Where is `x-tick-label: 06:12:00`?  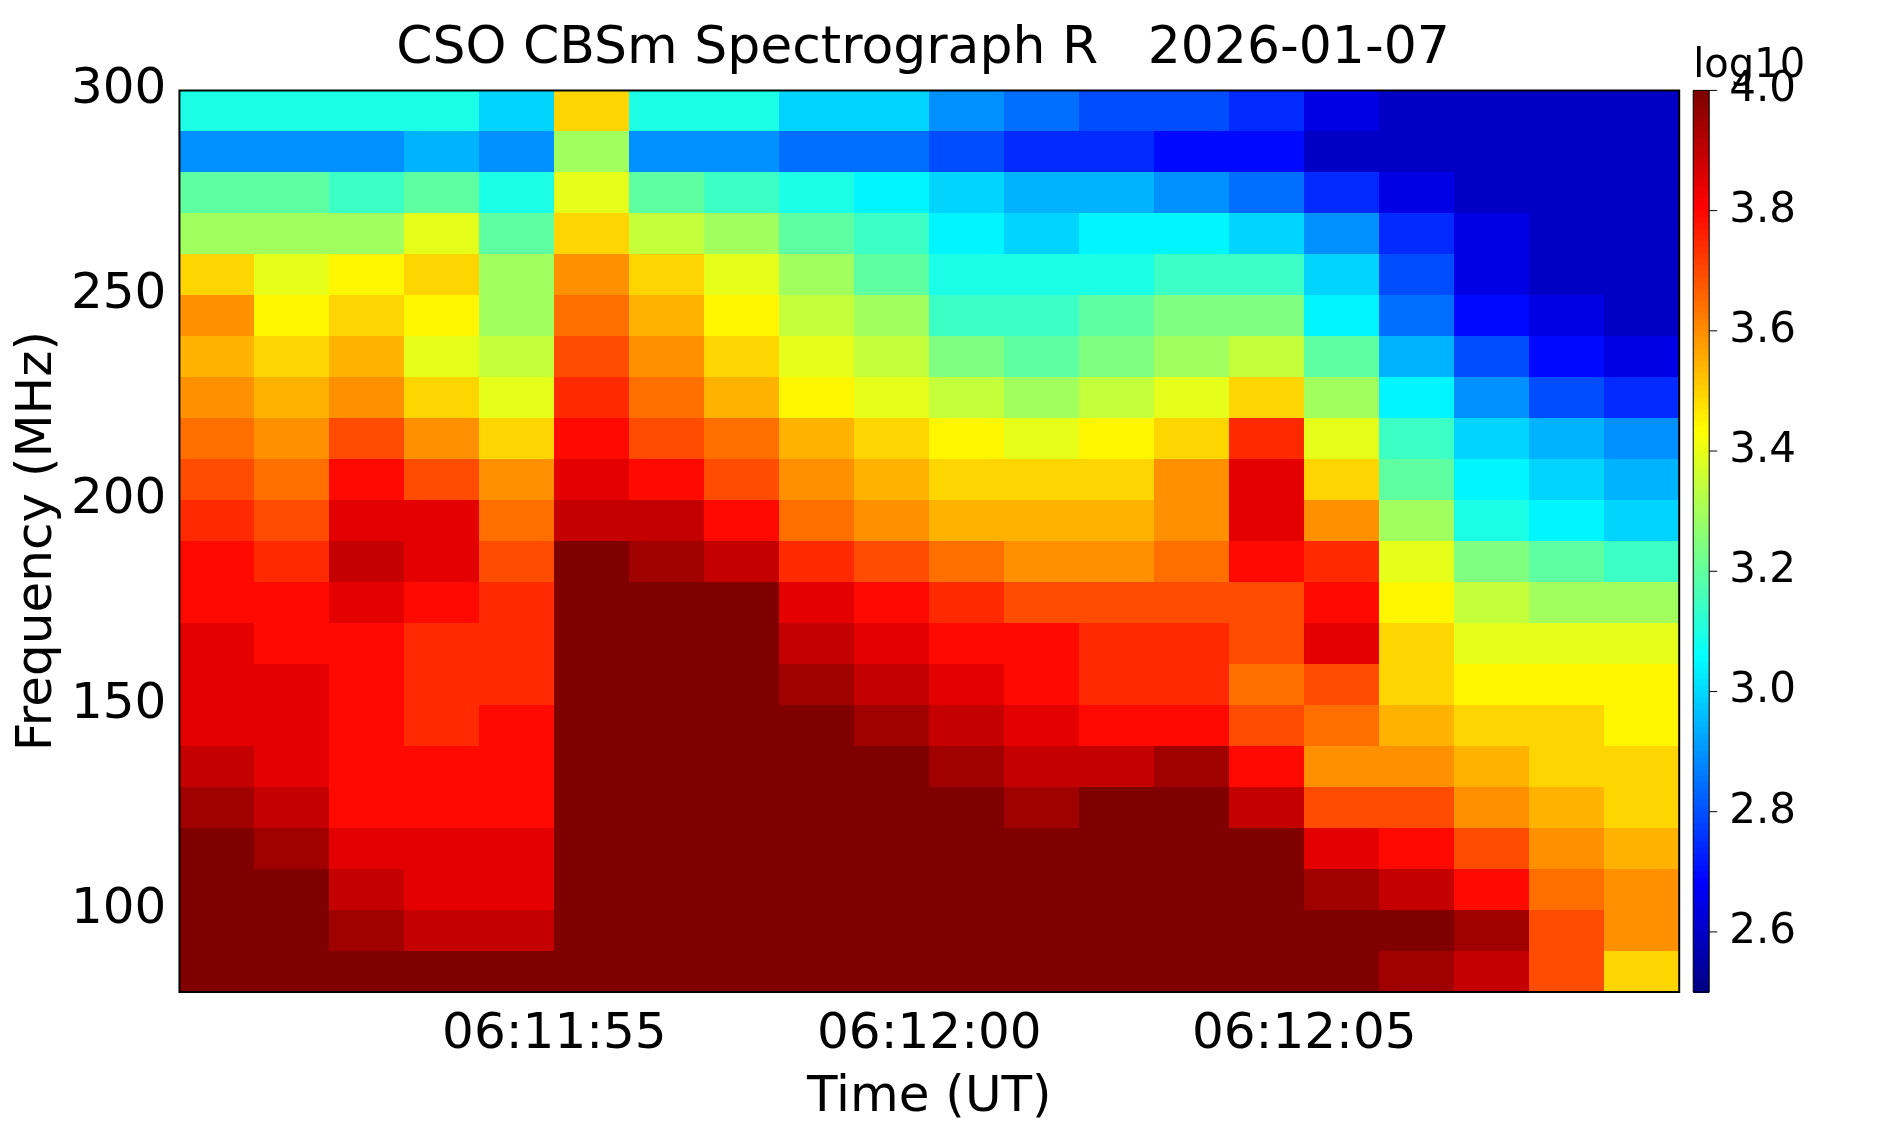
x-tick-label: 06:12:00 is located at coordinates (929, 1030).